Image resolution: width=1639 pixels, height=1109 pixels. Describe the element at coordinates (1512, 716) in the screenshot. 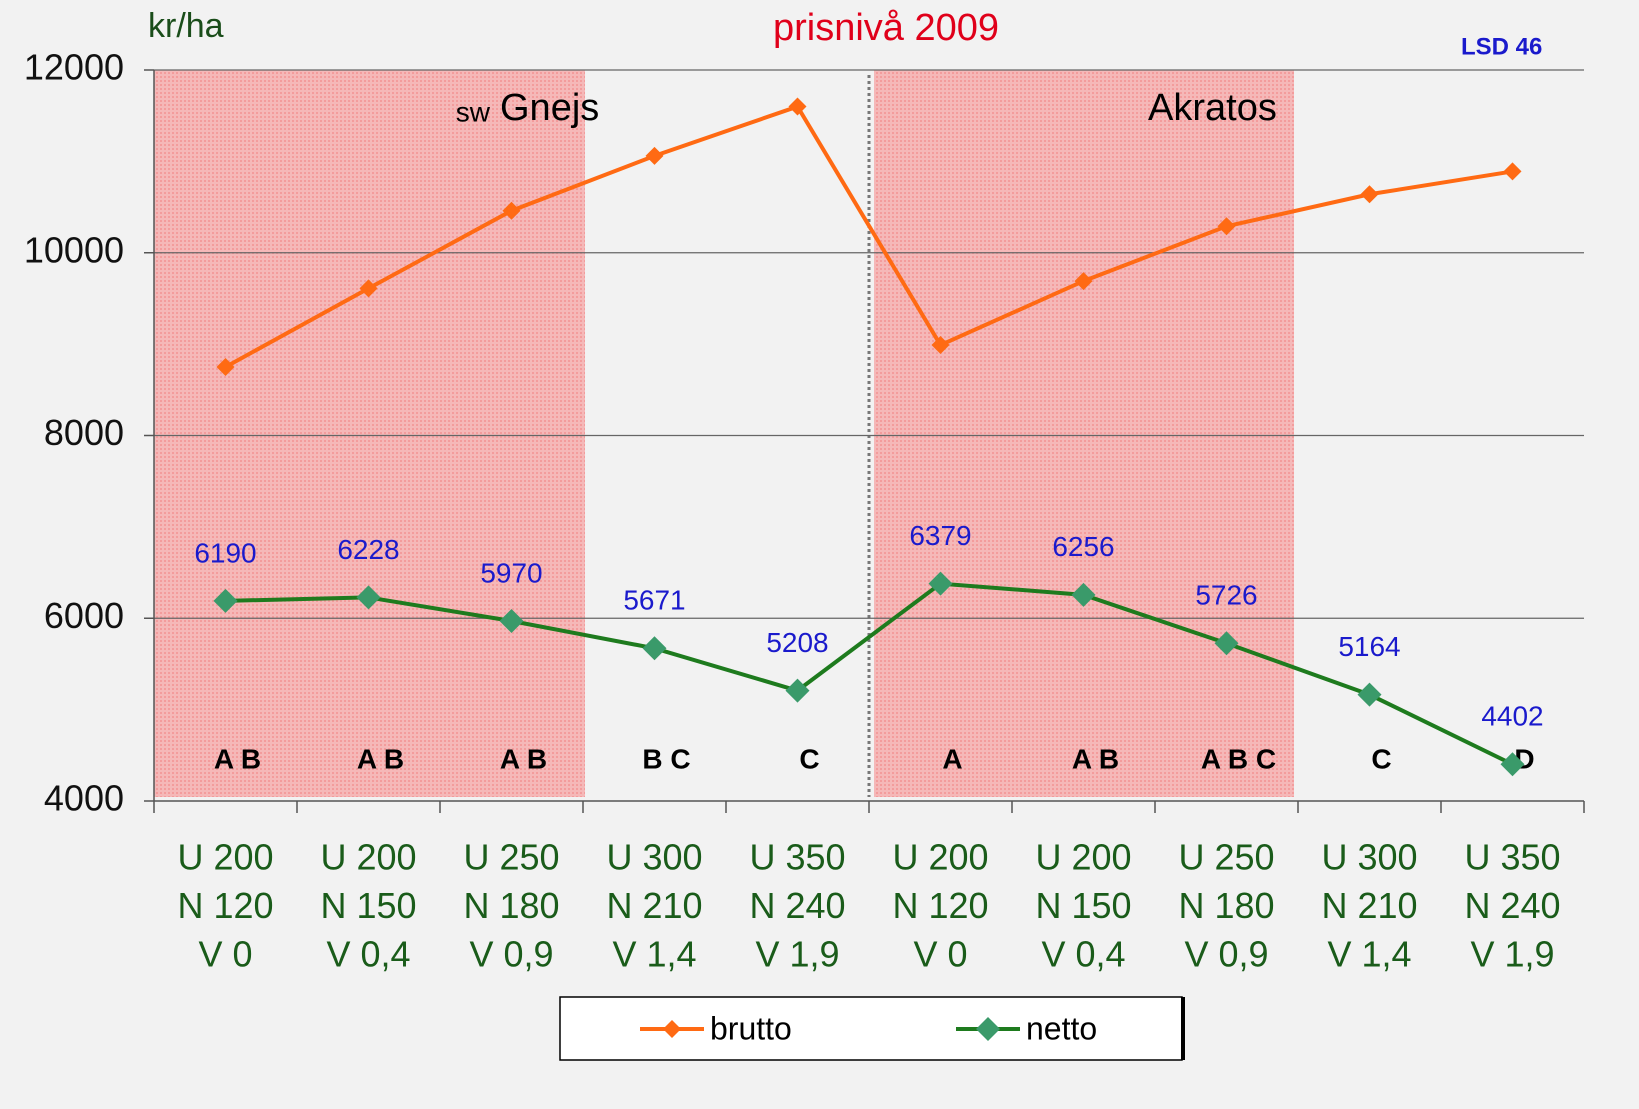

I see `data-label: 4402` at that location.